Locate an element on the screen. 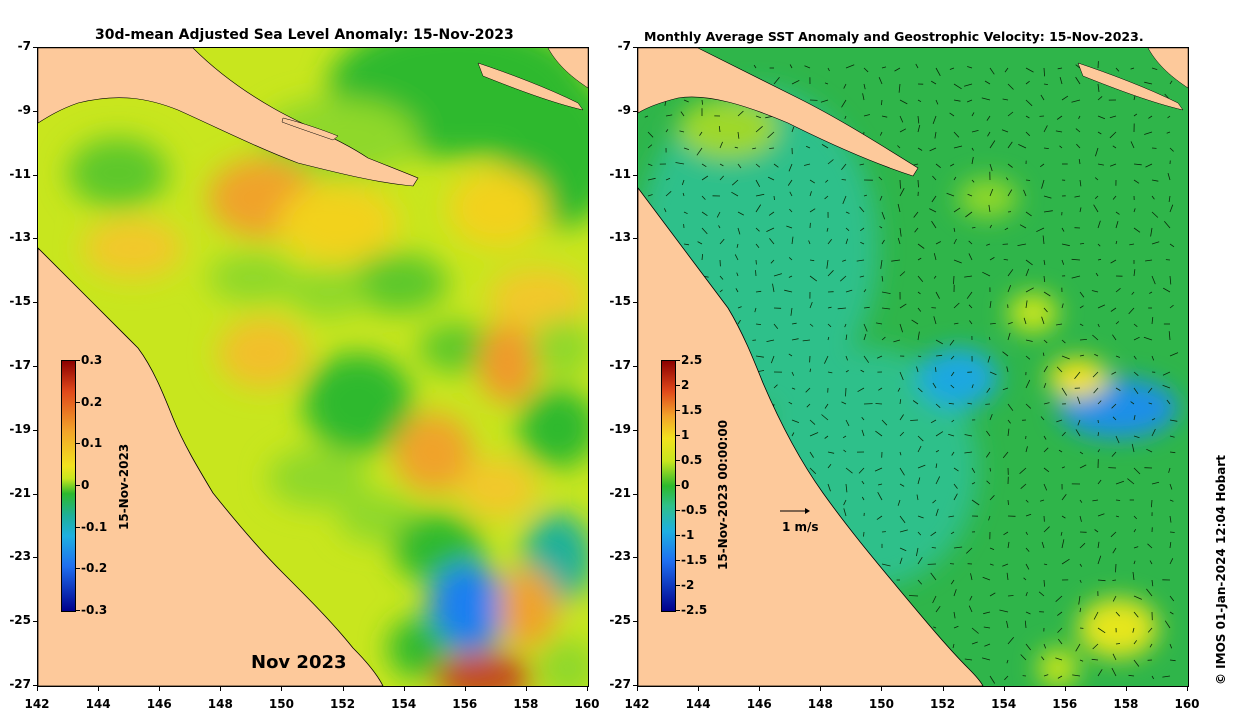 This screenshot has height=720, width=1250. lon-tick-mark is located at coordinates (37, 688).